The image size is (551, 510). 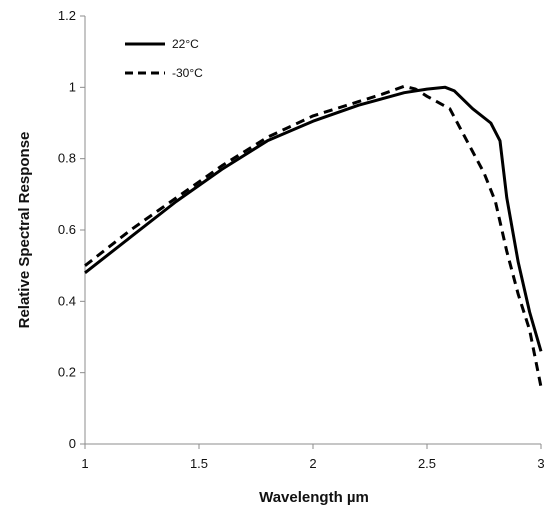 What do you see at coordinates (427, 463) in the screenshot?
I see `x-tick-label: 2.5` at bounding box center [427, 463].